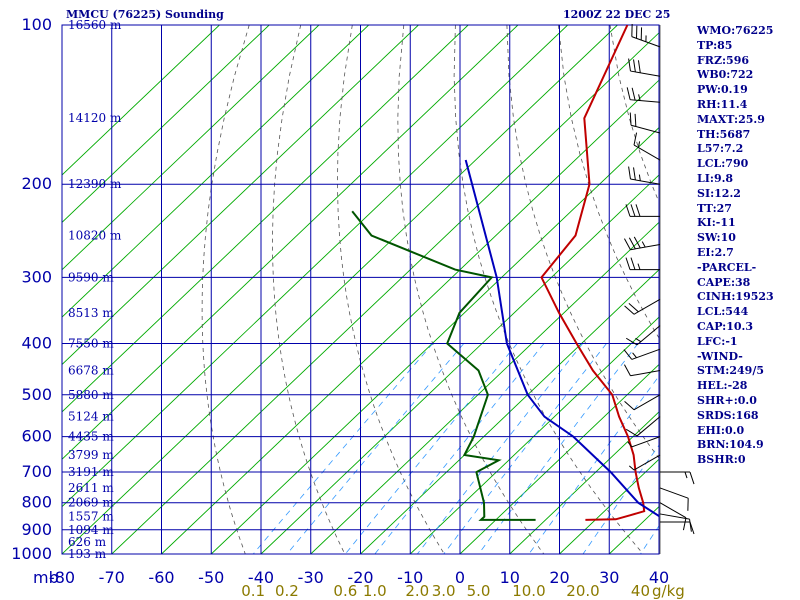  What do you see at coordinates (722, 386) in the screenshot?
I see `index-item: HEL:-28` at bounding box center [722, 386].